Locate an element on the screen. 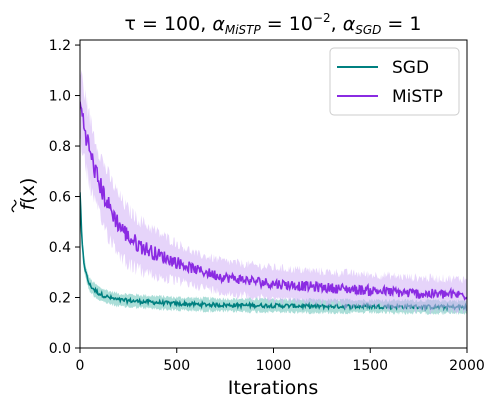 Image resolution: width=498 pixels, height=408 pixels. legend-label-mistp: MiSTP is located at coordinates (417, 97).